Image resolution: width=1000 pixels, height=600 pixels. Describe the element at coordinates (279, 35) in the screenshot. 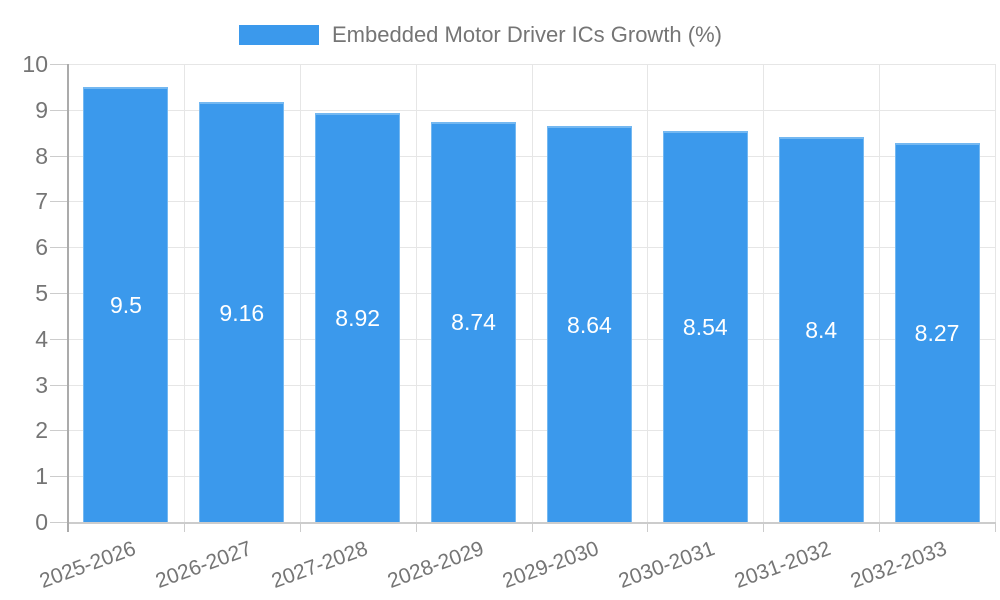

I see `legend-swatch` at that location.